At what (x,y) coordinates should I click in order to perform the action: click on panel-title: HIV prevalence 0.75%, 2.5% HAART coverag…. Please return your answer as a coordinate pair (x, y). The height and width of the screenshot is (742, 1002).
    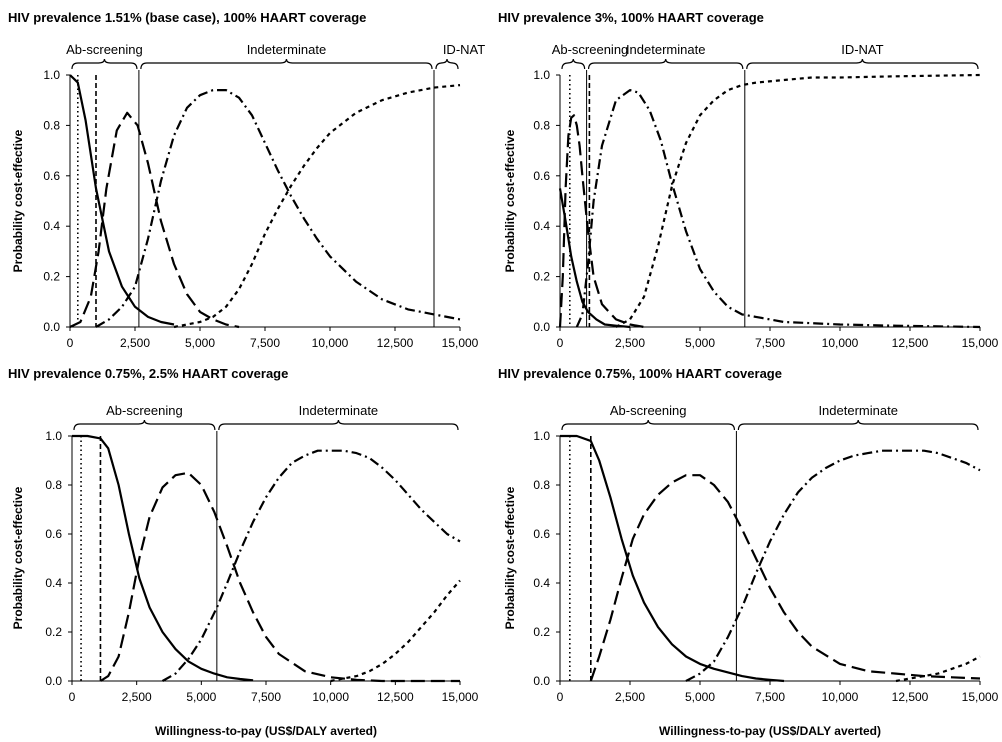
    Looking at the image, I should click on (148, 373).